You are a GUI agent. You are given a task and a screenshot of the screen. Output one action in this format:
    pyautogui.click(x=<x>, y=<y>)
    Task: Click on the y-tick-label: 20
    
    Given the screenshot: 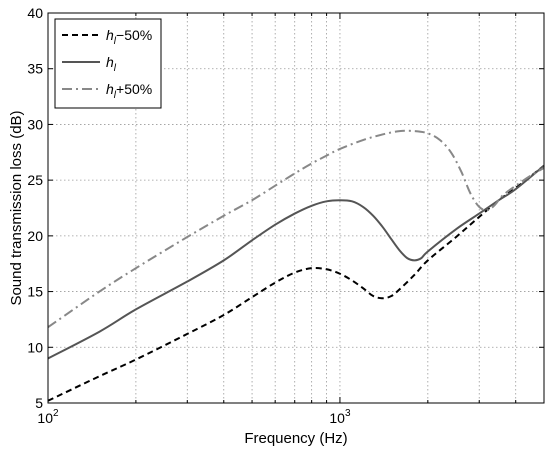 What is the action you would take?
    pyautogui.click(x=35, y=236)
    